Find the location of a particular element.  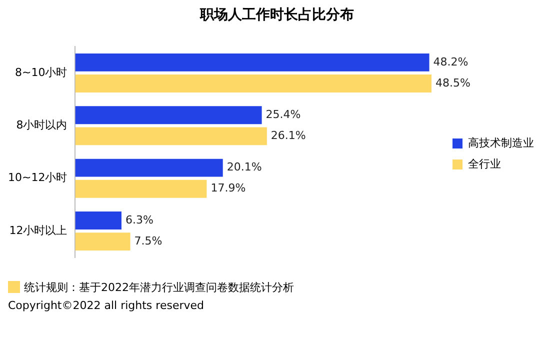

data-label: 17.9% is located at coordinates (228, 188).